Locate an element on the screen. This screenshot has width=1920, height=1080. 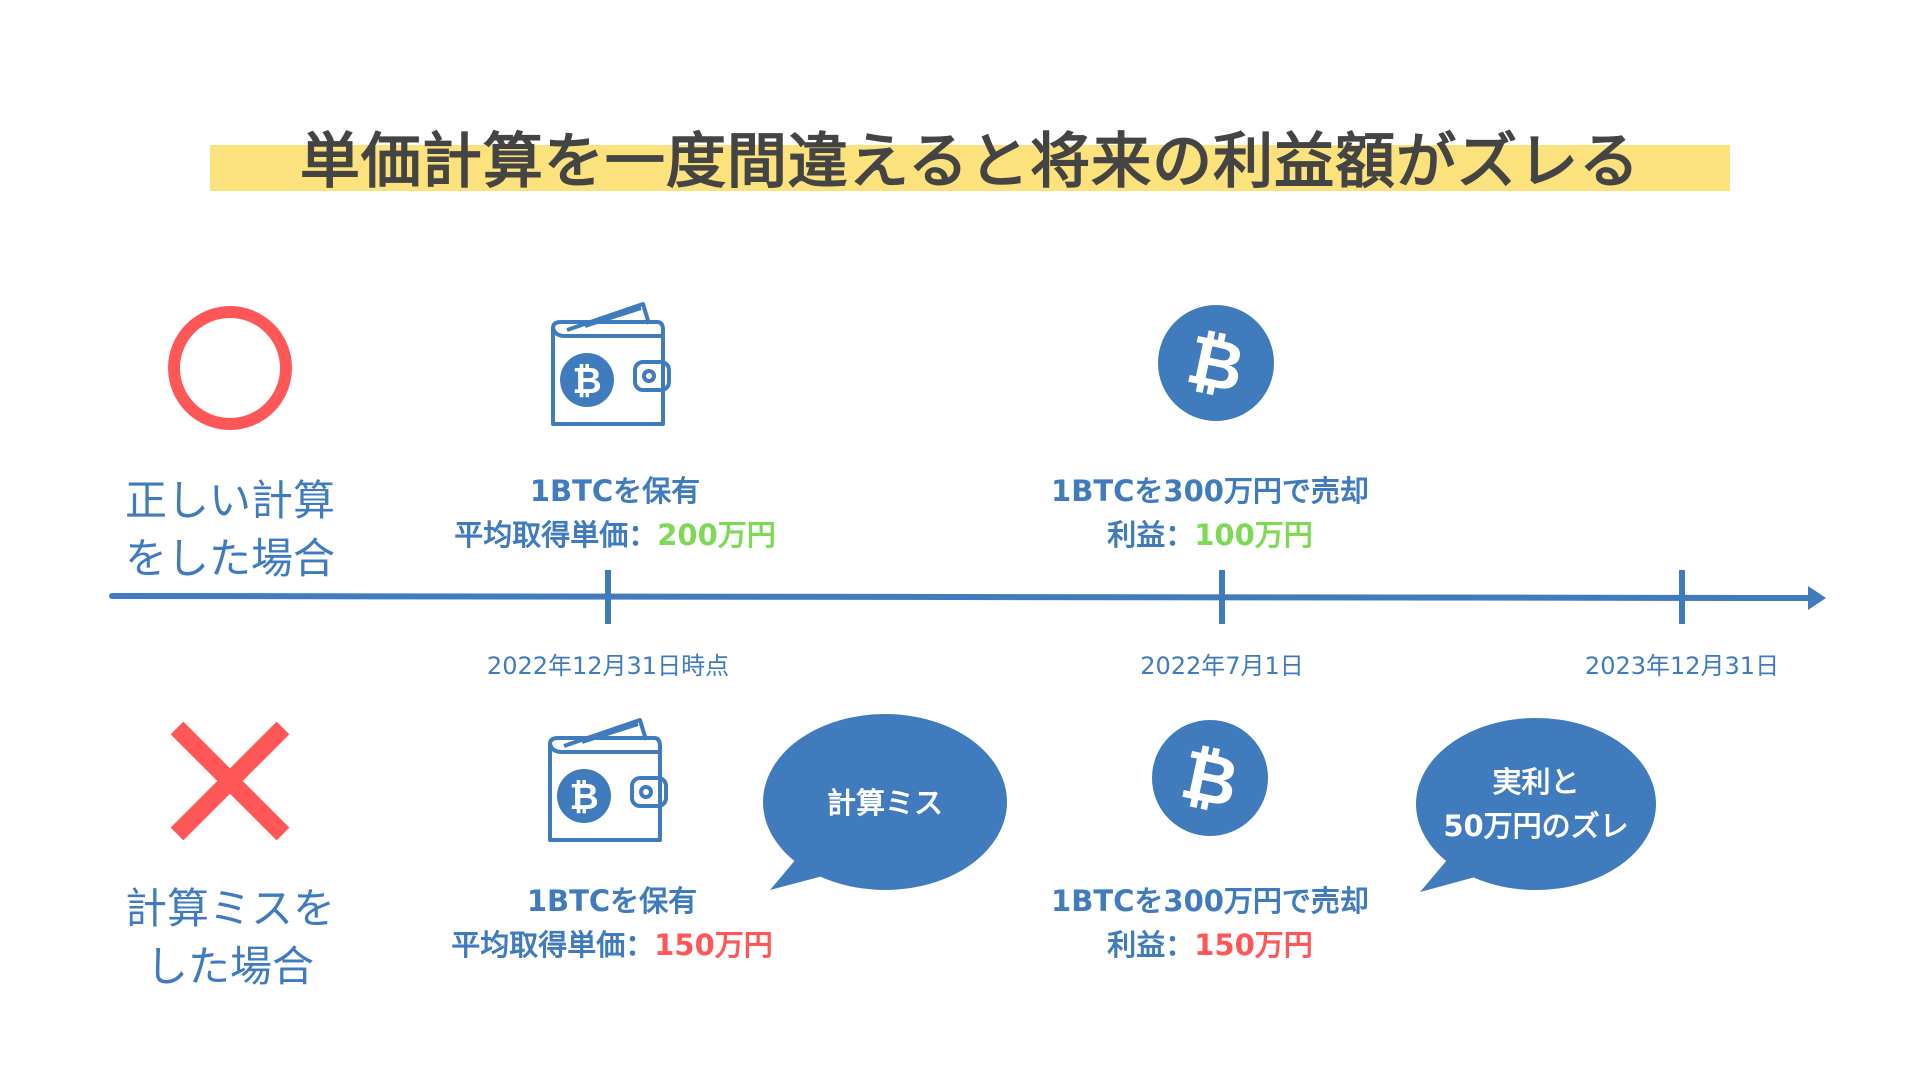
avg-cost-value: 150万円 is located at coordinates (713, 945).